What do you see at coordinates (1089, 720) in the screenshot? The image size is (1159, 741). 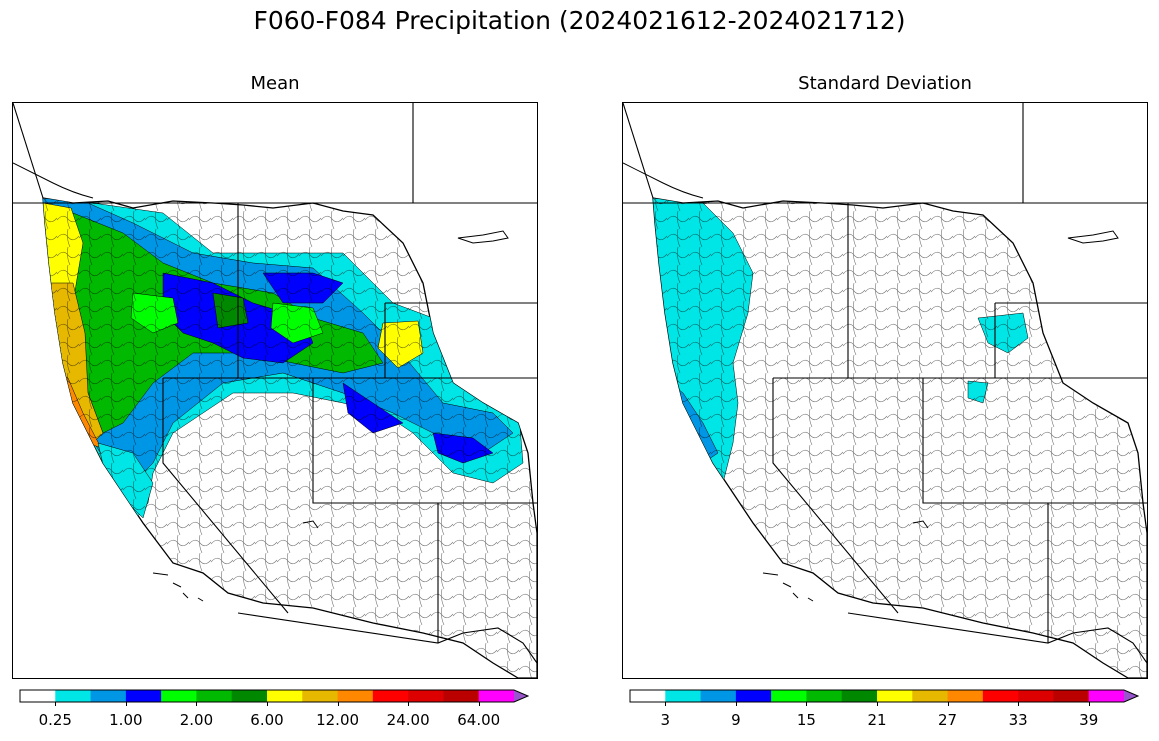 I see `colorbar-tick-label: 39` at bounding box center [1089, 720].